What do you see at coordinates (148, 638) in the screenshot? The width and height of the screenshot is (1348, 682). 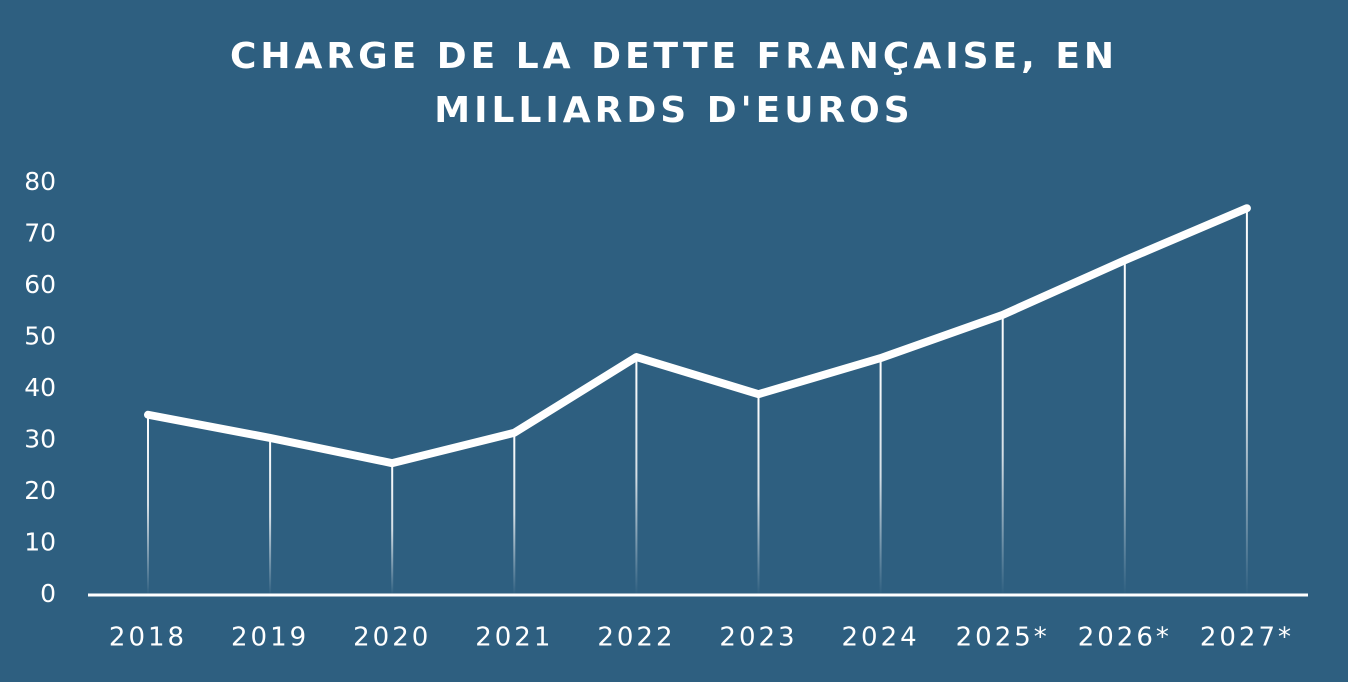 I see `x-tick-label: 2018` at bounding box center [148, 638].